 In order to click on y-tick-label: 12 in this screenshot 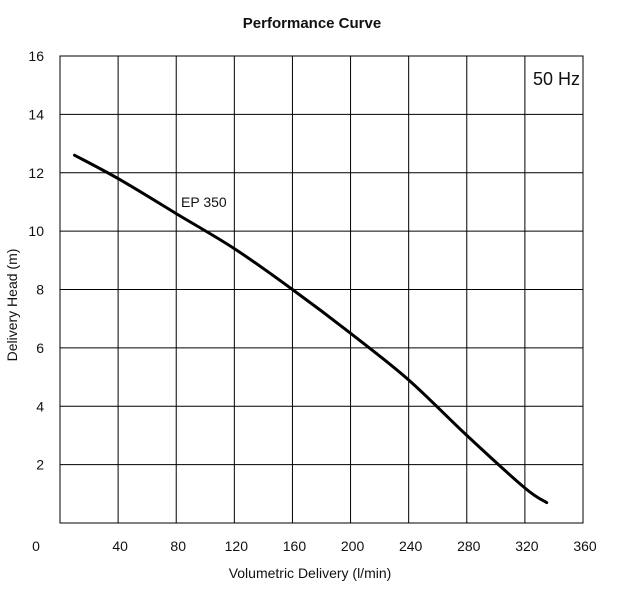, I will do `click(36, 173)`.